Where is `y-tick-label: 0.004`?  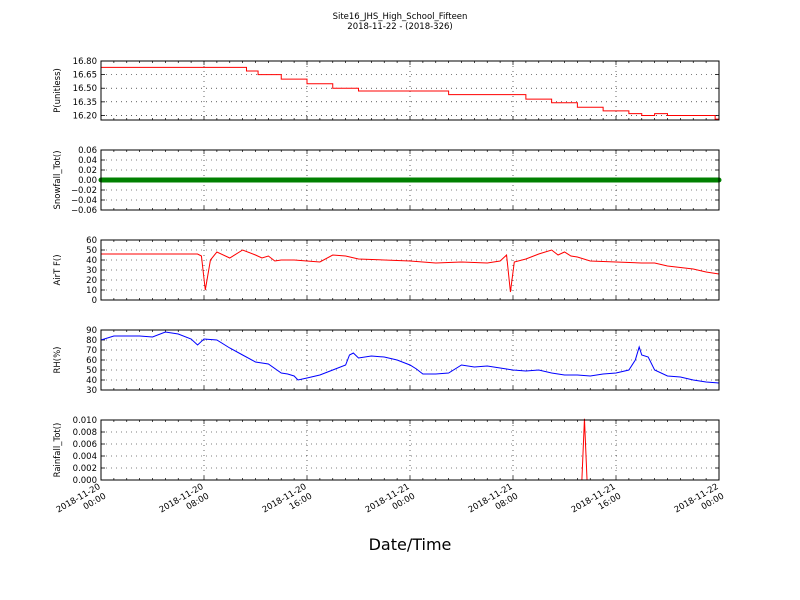 y-tick-label: 0.004 is located at coordinates (85, 457).